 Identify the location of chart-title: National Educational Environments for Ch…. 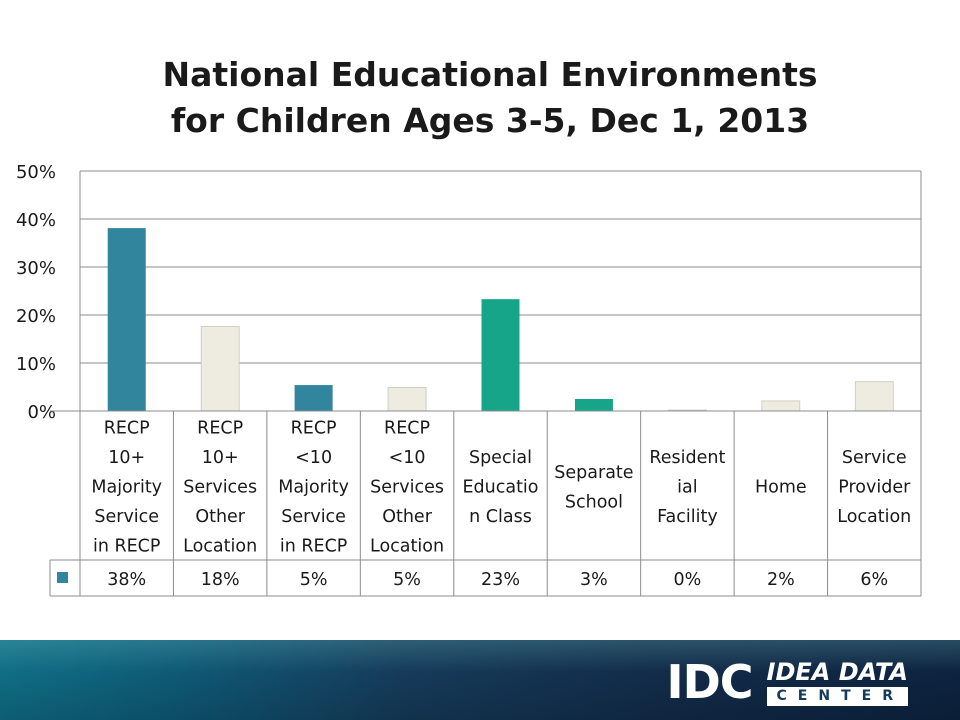
(480, 98).